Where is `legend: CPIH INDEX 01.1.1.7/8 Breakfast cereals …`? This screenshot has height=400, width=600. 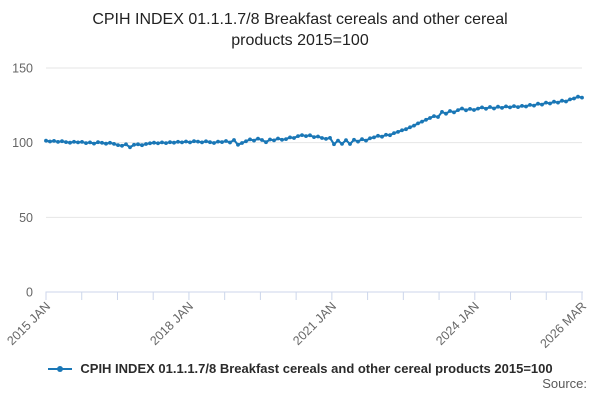 legend: CPIH INDEX 01.1.1.7/8 Breakfast cereals … is located at coordinates (300, 368).